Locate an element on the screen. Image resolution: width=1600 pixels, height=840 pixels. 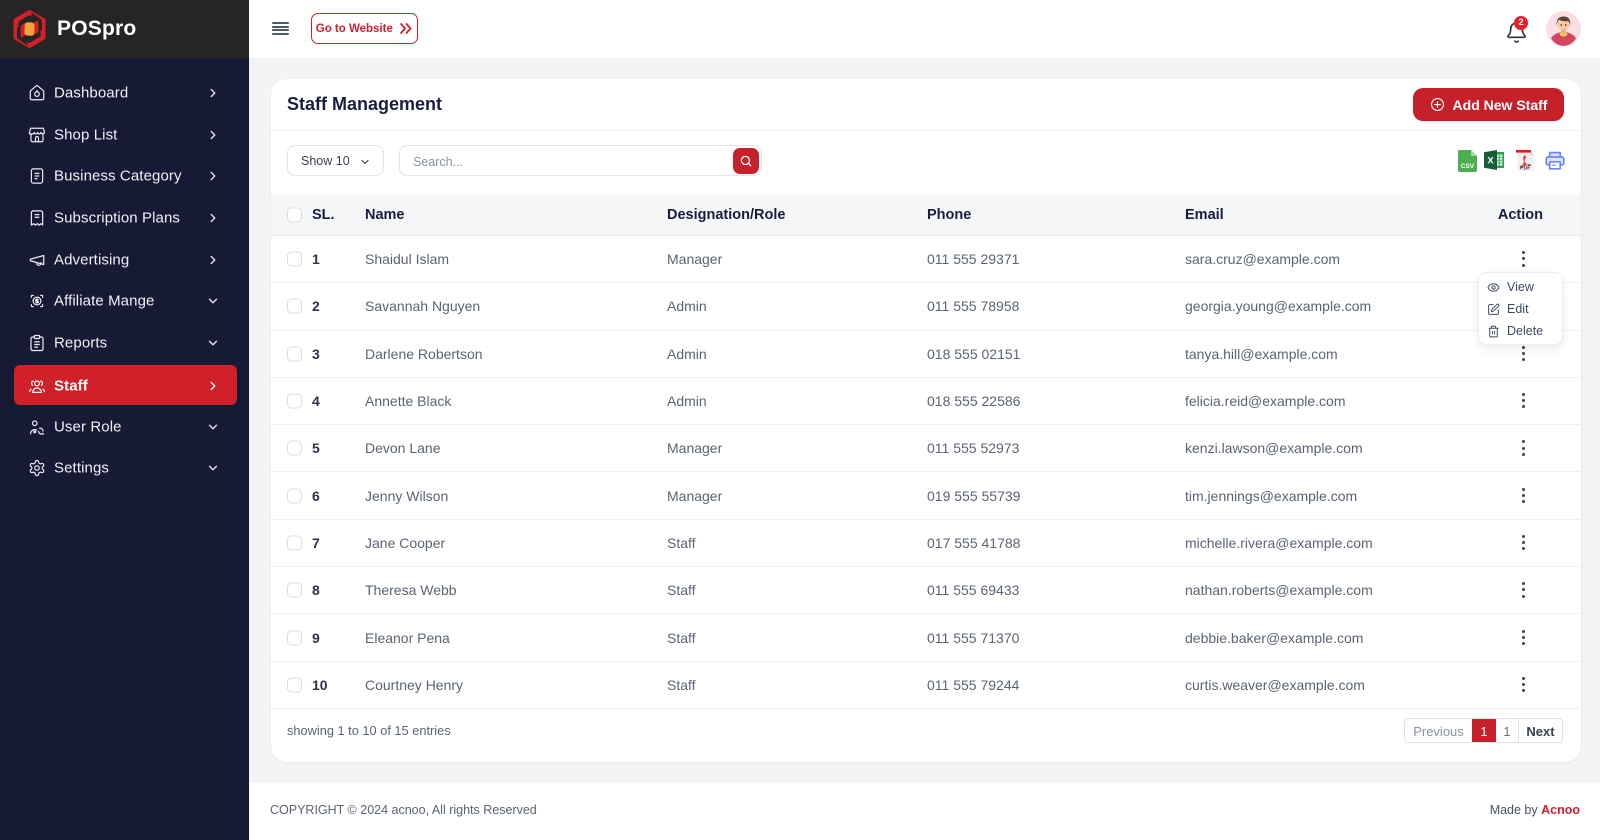
svg-text: PDF is located at coordinates (1525, 168).